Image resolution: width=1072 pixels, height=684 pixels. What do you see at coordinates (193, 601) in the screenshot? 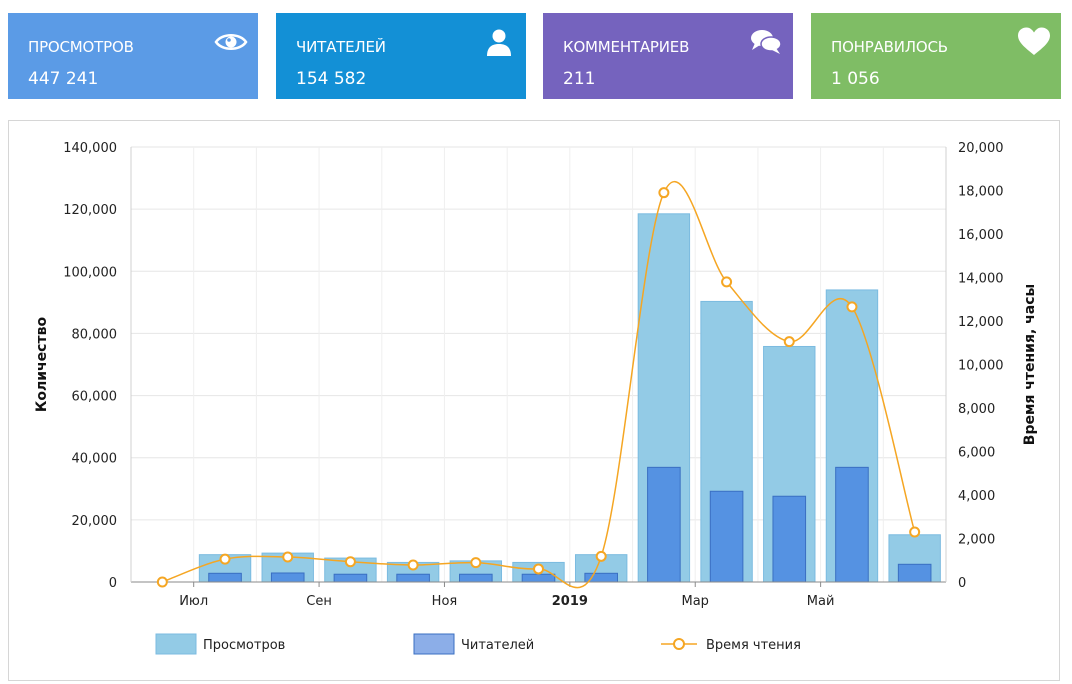
I see `x-tick-label: Июл` at bounding box center [193, 601].